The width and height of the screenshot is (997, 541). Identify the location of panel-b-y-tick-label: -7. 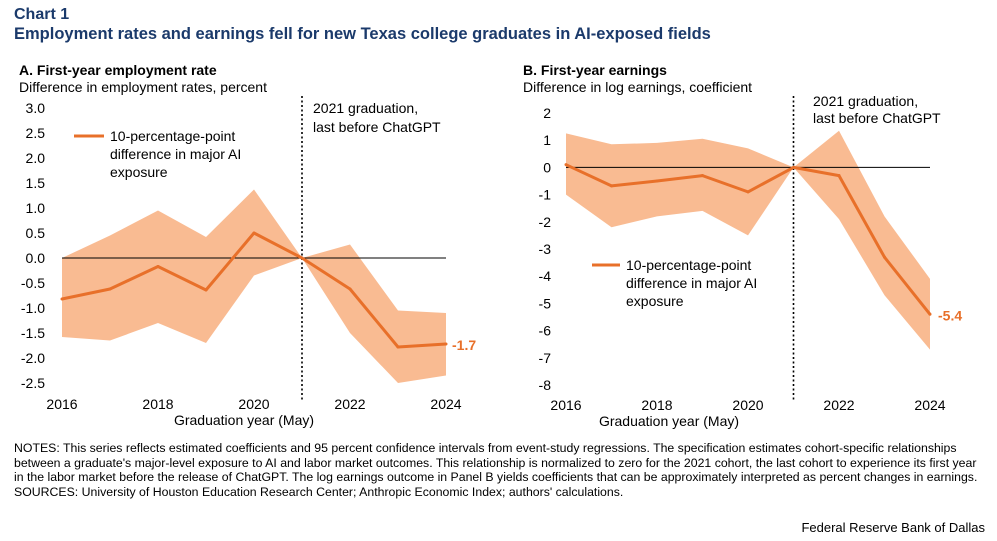
(545, 358).